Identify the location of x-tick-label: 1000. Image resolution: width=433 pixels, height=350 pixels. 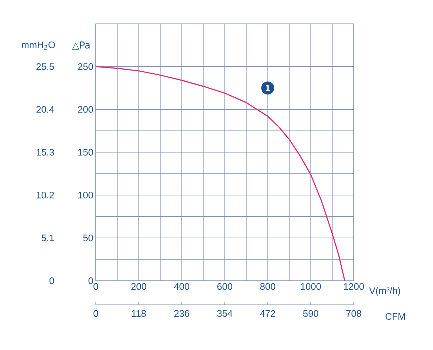
(311, 286).